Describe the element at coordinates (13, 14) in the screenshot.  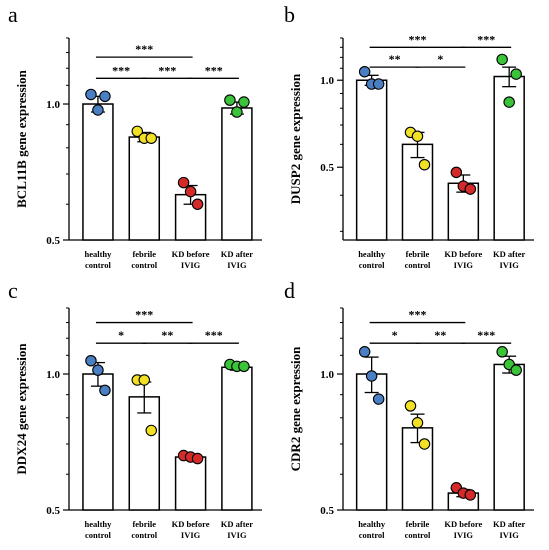
I see `panel-label: a` at that location.